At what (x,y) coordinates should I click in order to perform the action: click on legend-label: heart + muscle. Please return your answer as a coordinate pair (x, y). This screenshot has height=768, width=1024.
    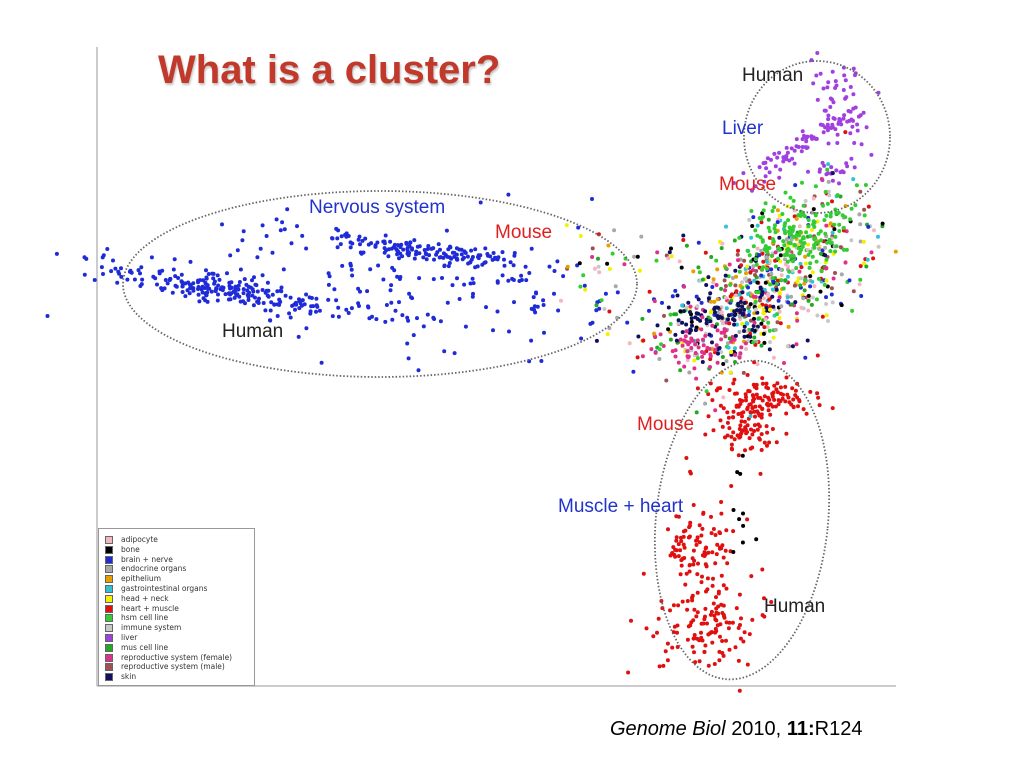
    Looking at the image, I should click on (150, 608).